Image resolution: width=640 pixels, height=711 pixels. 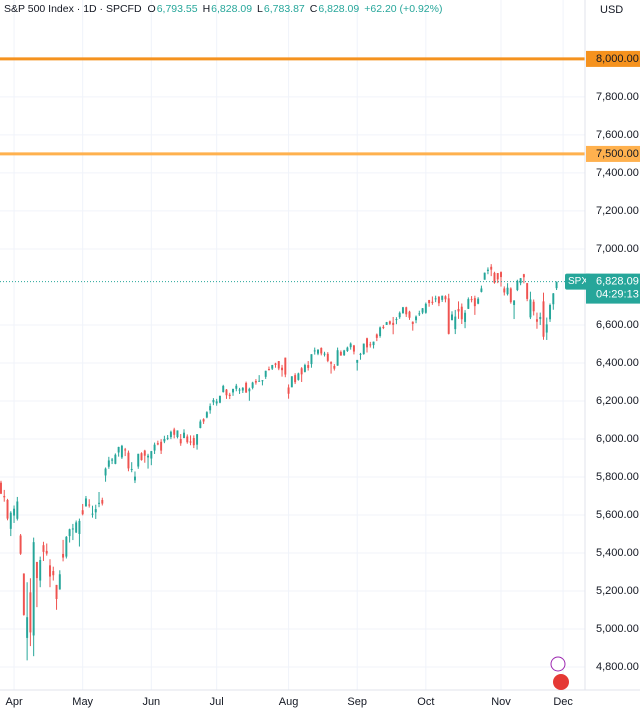 What do you see at coordinates (289, 702) in the screenshot?
I see `x-tick-label: Aug` at bounding box center [289, 702].